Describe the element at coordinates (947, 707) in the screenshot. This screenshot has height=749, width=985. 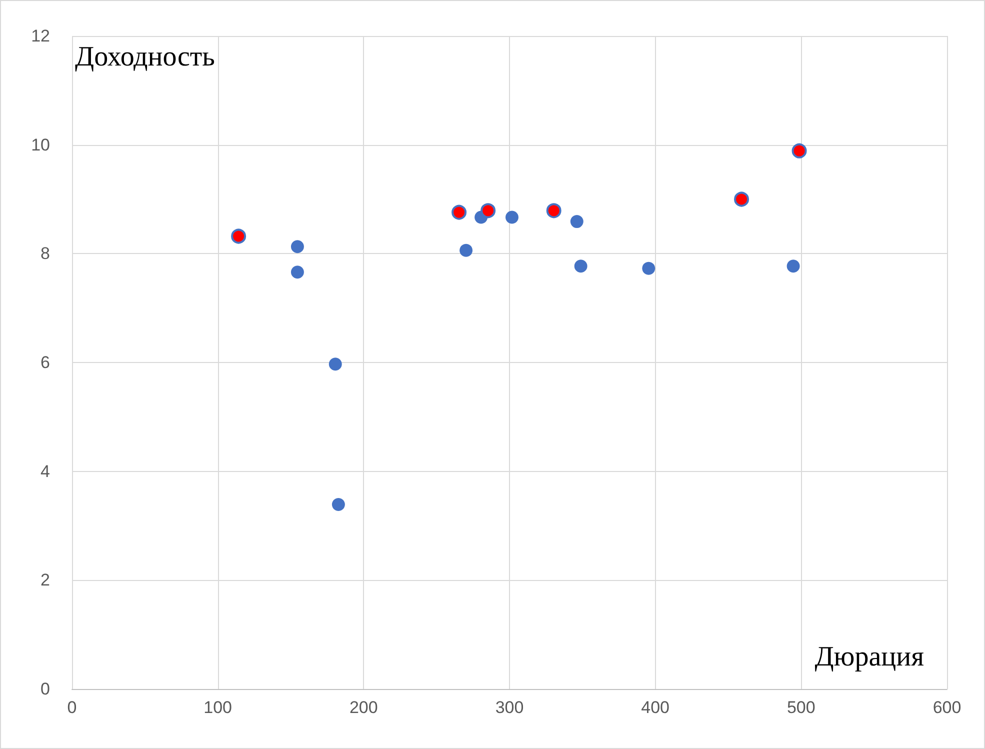
I see `x-tick-label: 600` at that location.